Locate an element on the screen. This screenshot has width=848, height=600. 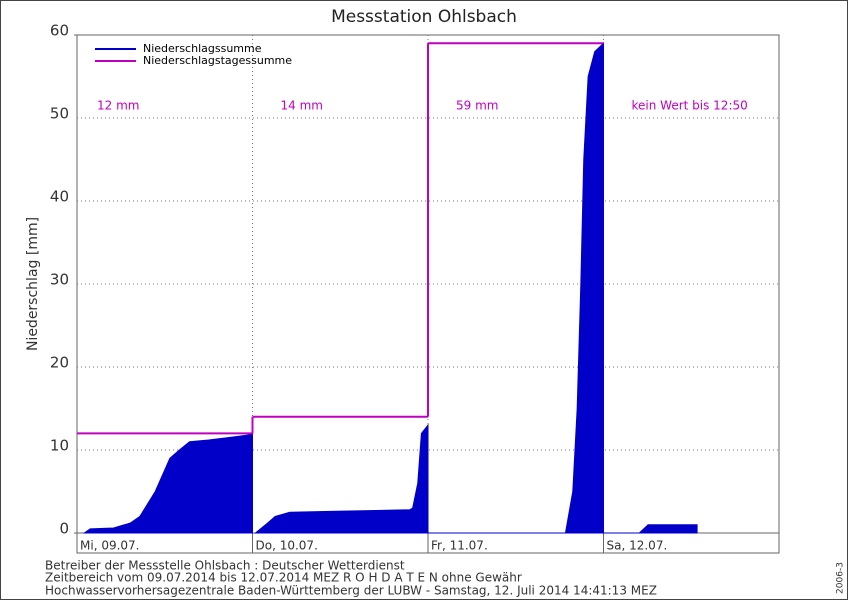
y-tick-label: 40 is located at coordinates (59, 197).